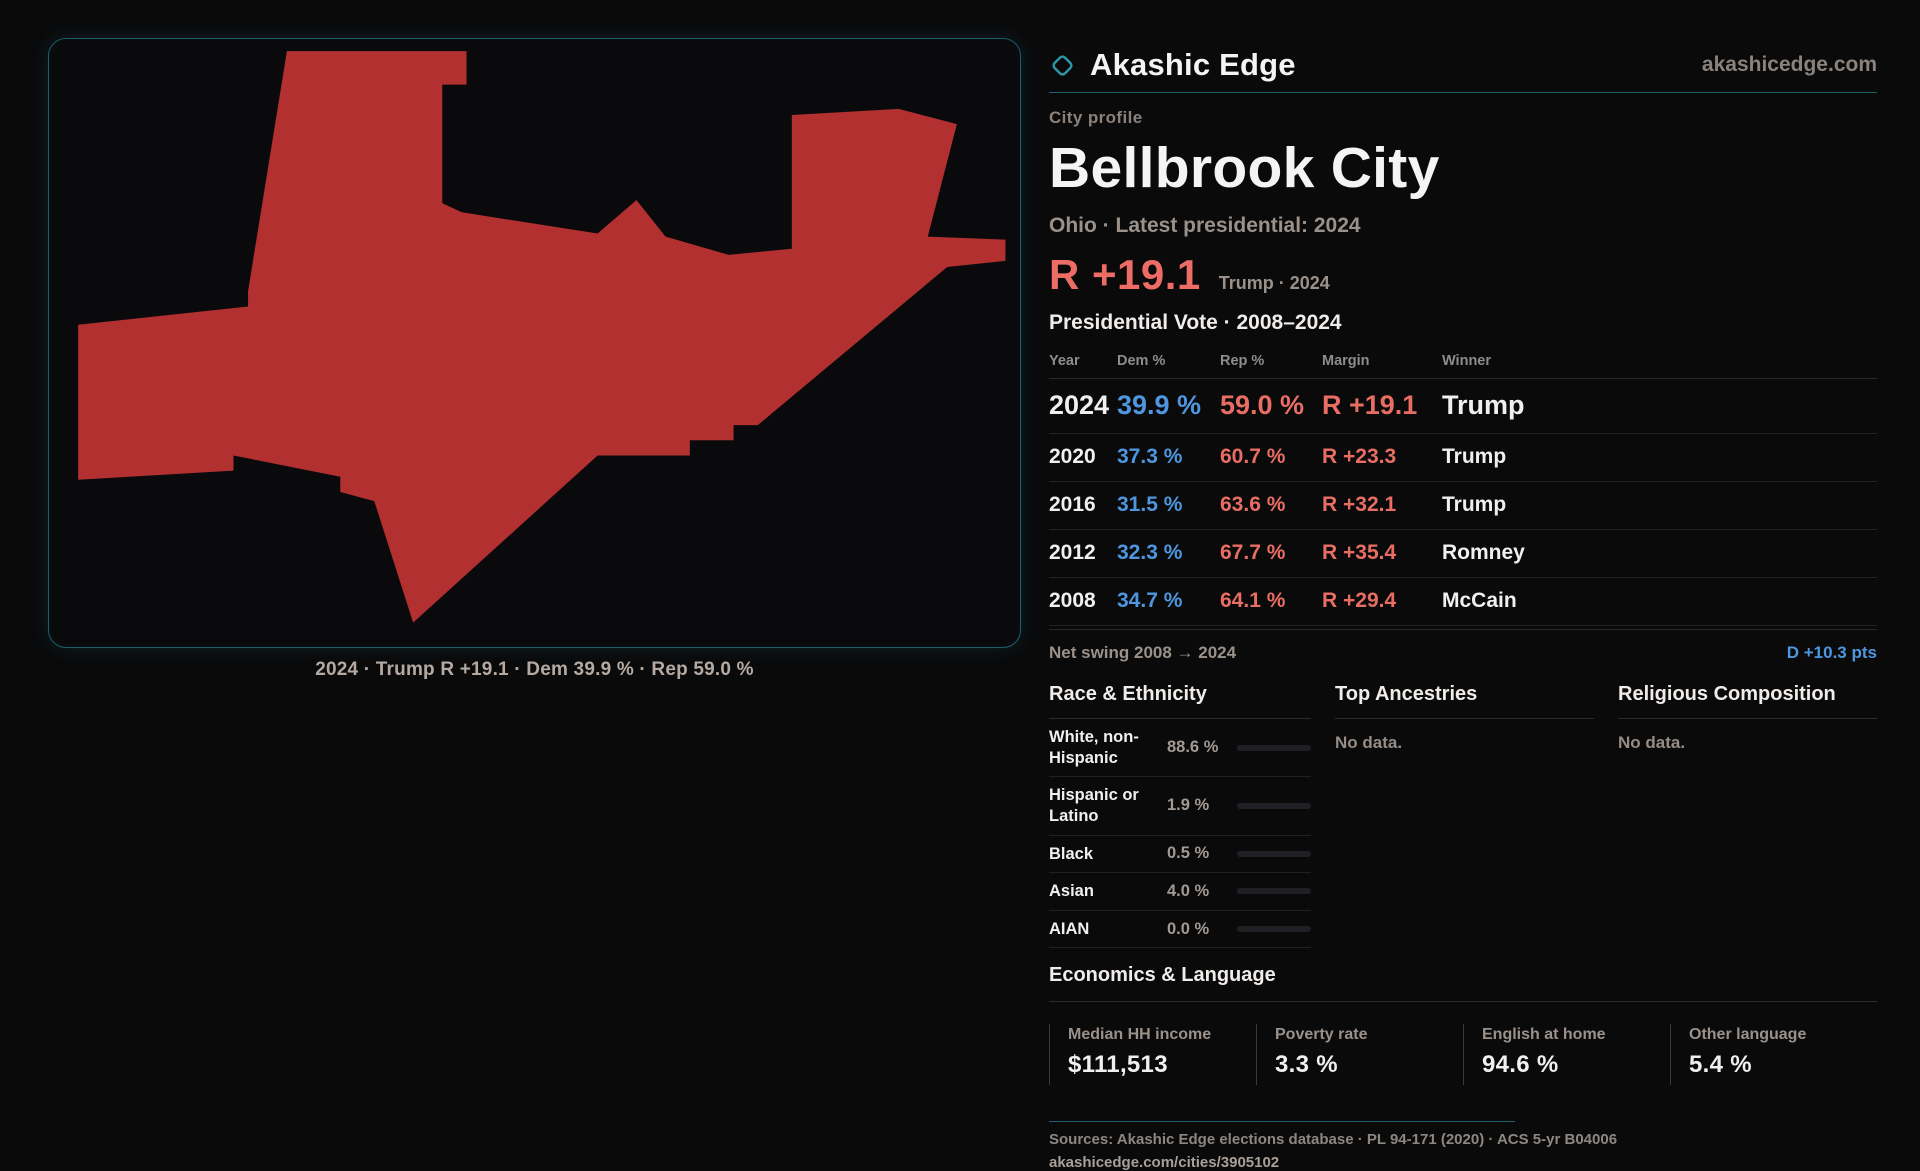  I want to click on race-title: Race & Ethnicity, so click(1180, 701).